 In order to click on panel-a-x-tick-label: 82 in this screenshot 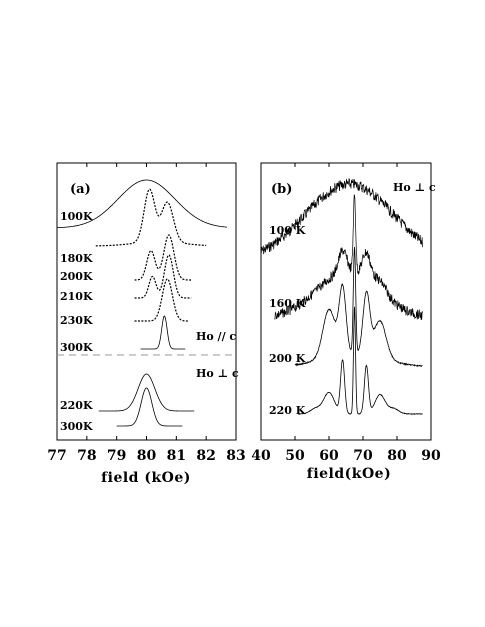, I will do `click(205, 456)`.